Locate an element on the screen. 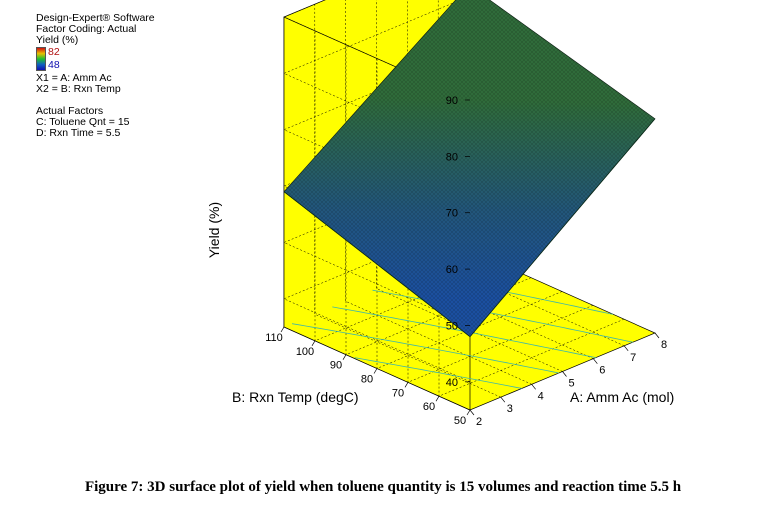 Image resolution: width=766 pixels, height=510 pixels. x-tick-label: 6 is located at coordinates (602, 371).